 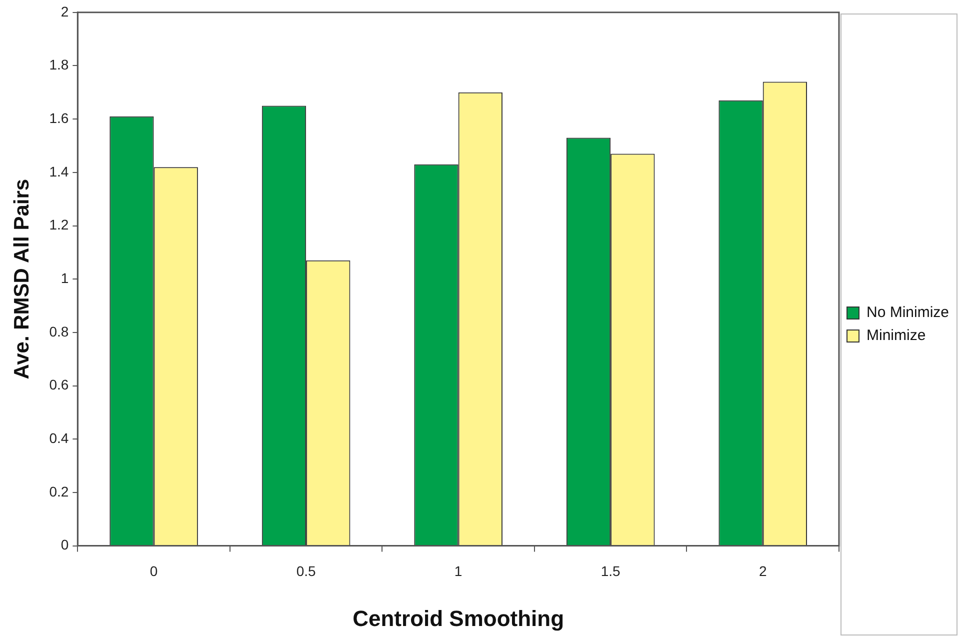 What do you see at coordinates (762, 571) in the screenshot?
I see `x-tick-label: 2` at bounding box center [762, 571].